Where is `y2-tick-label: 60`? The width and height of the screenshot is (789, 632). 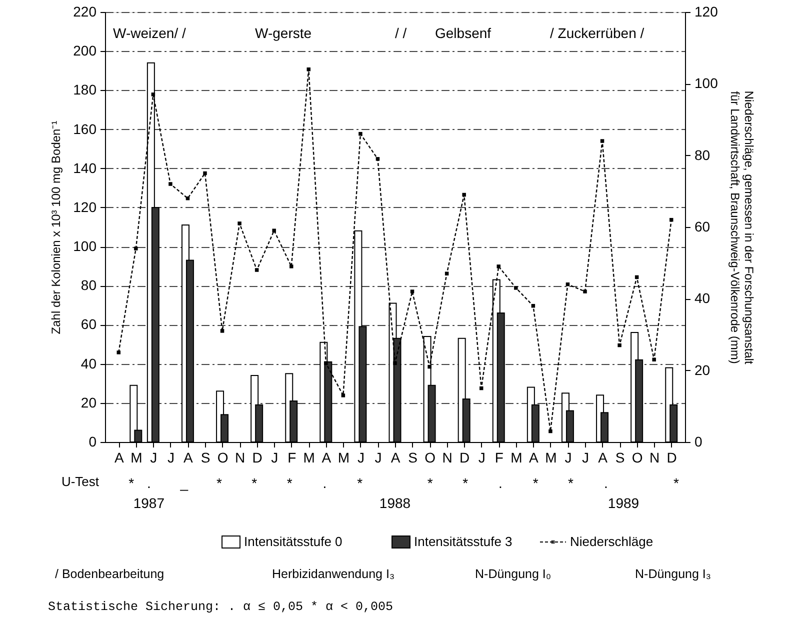 y2-tick-label: 60 is located at coordinates (702, 226).